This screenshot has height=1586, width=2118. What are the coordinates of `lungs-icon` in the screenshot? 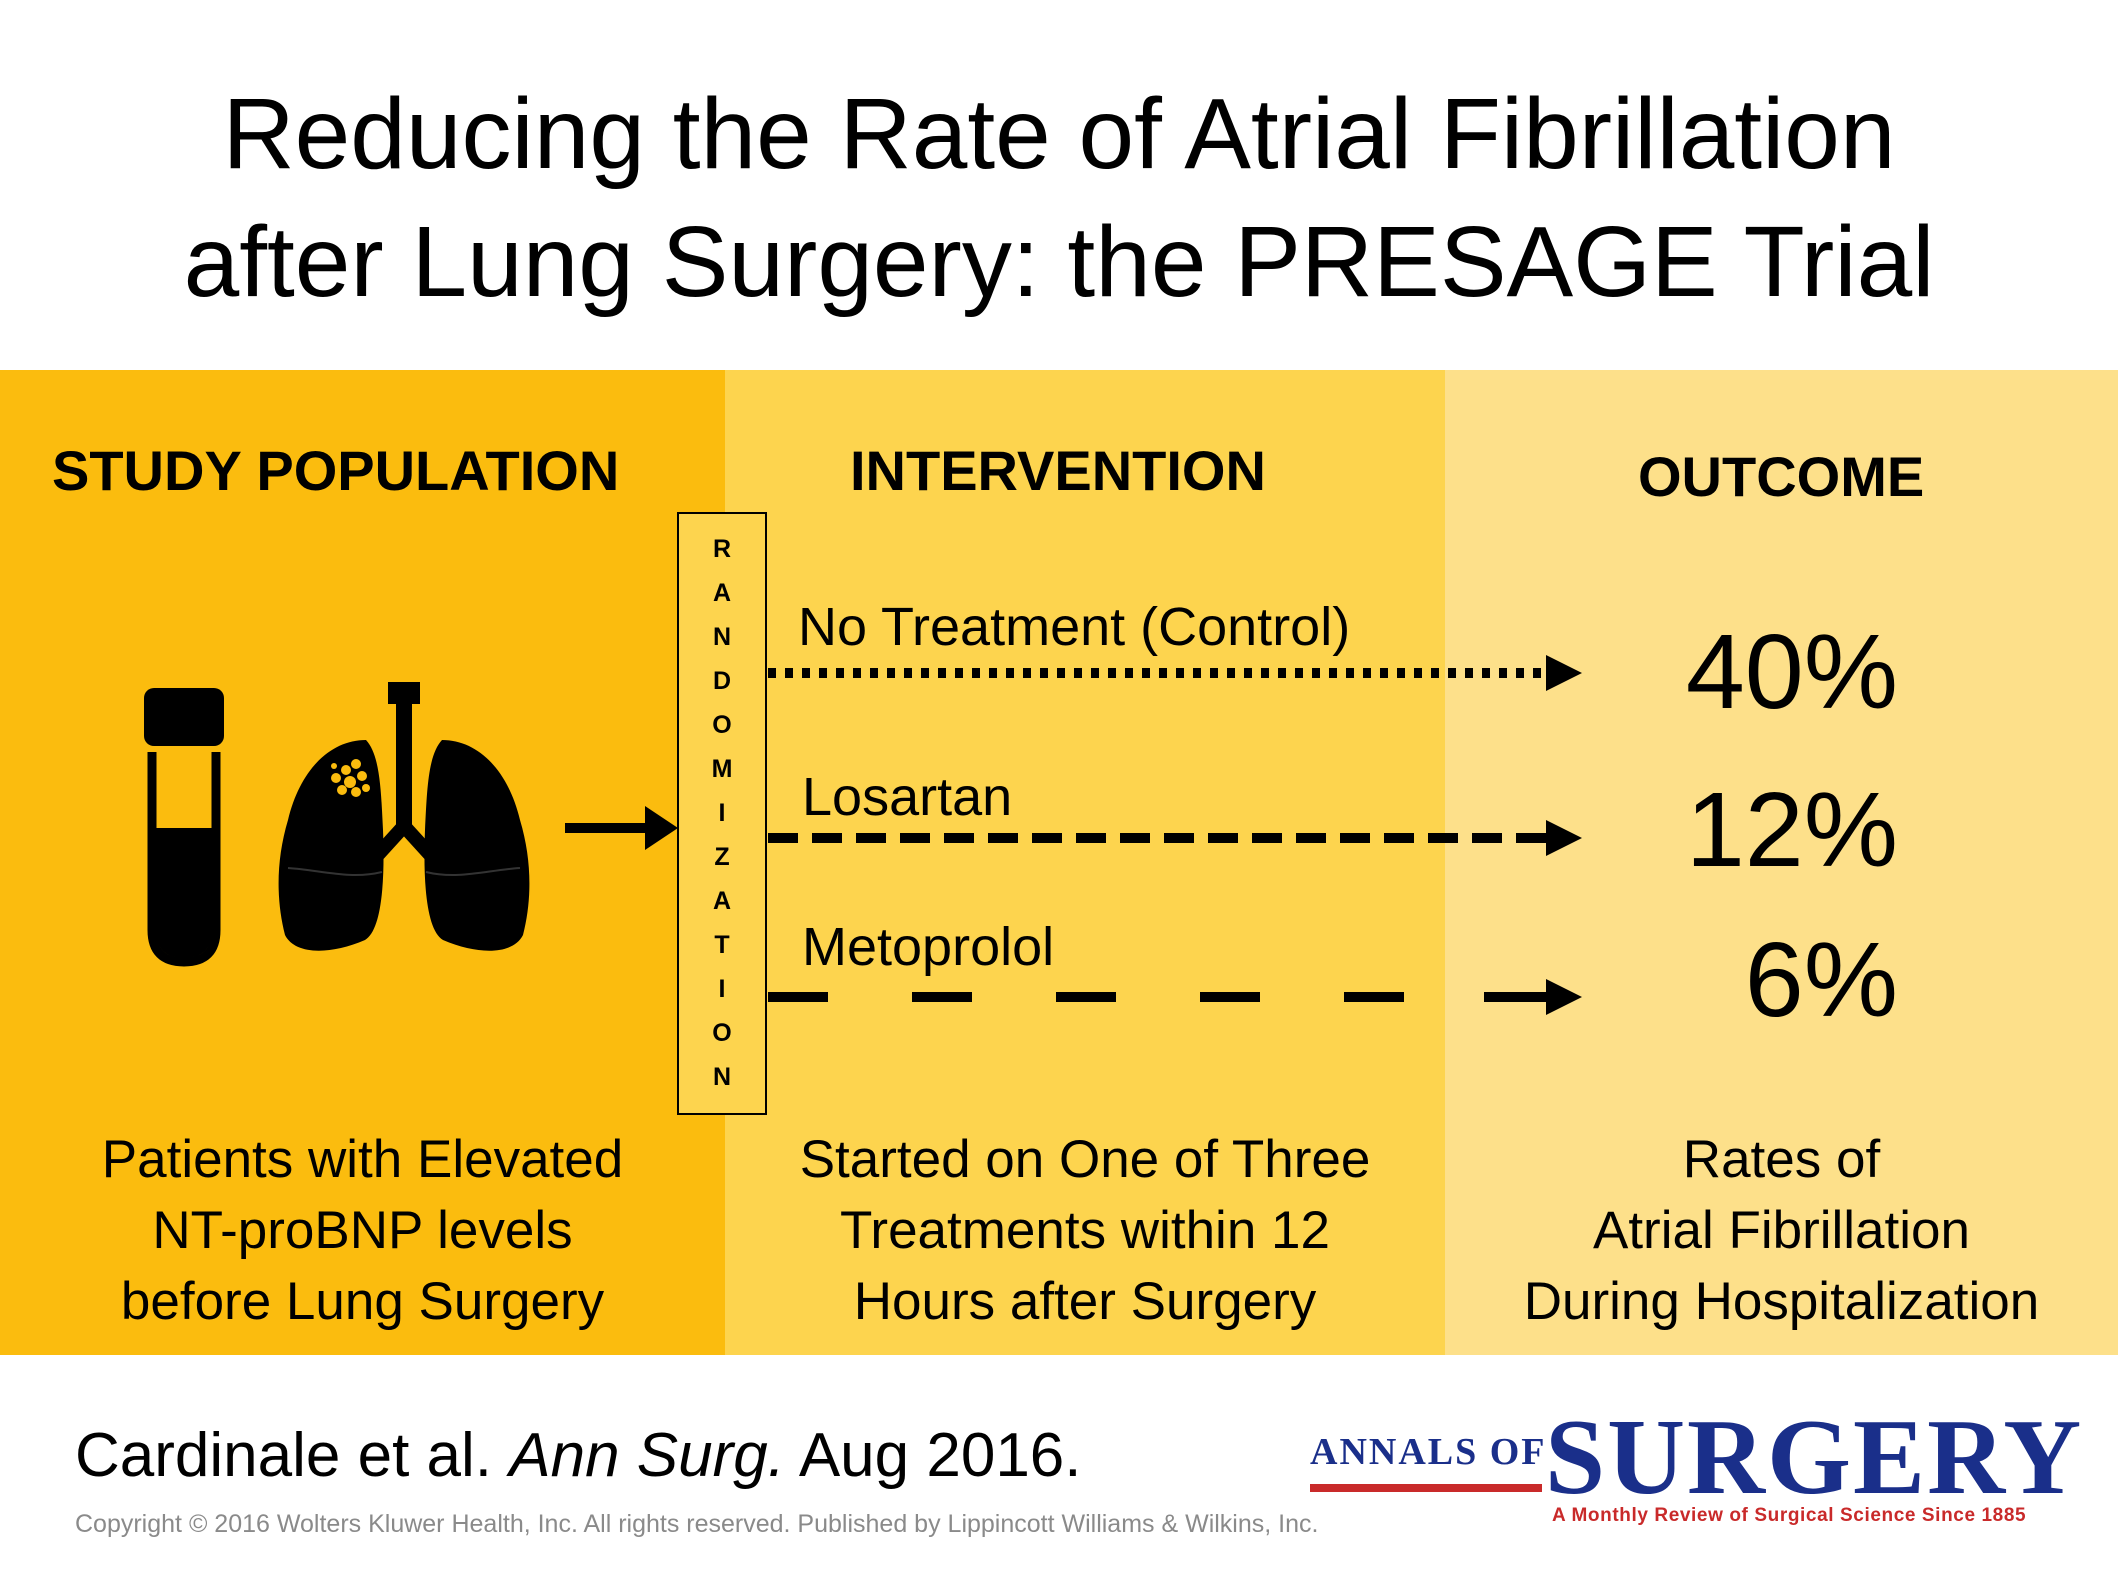 It's located at (404, 816).